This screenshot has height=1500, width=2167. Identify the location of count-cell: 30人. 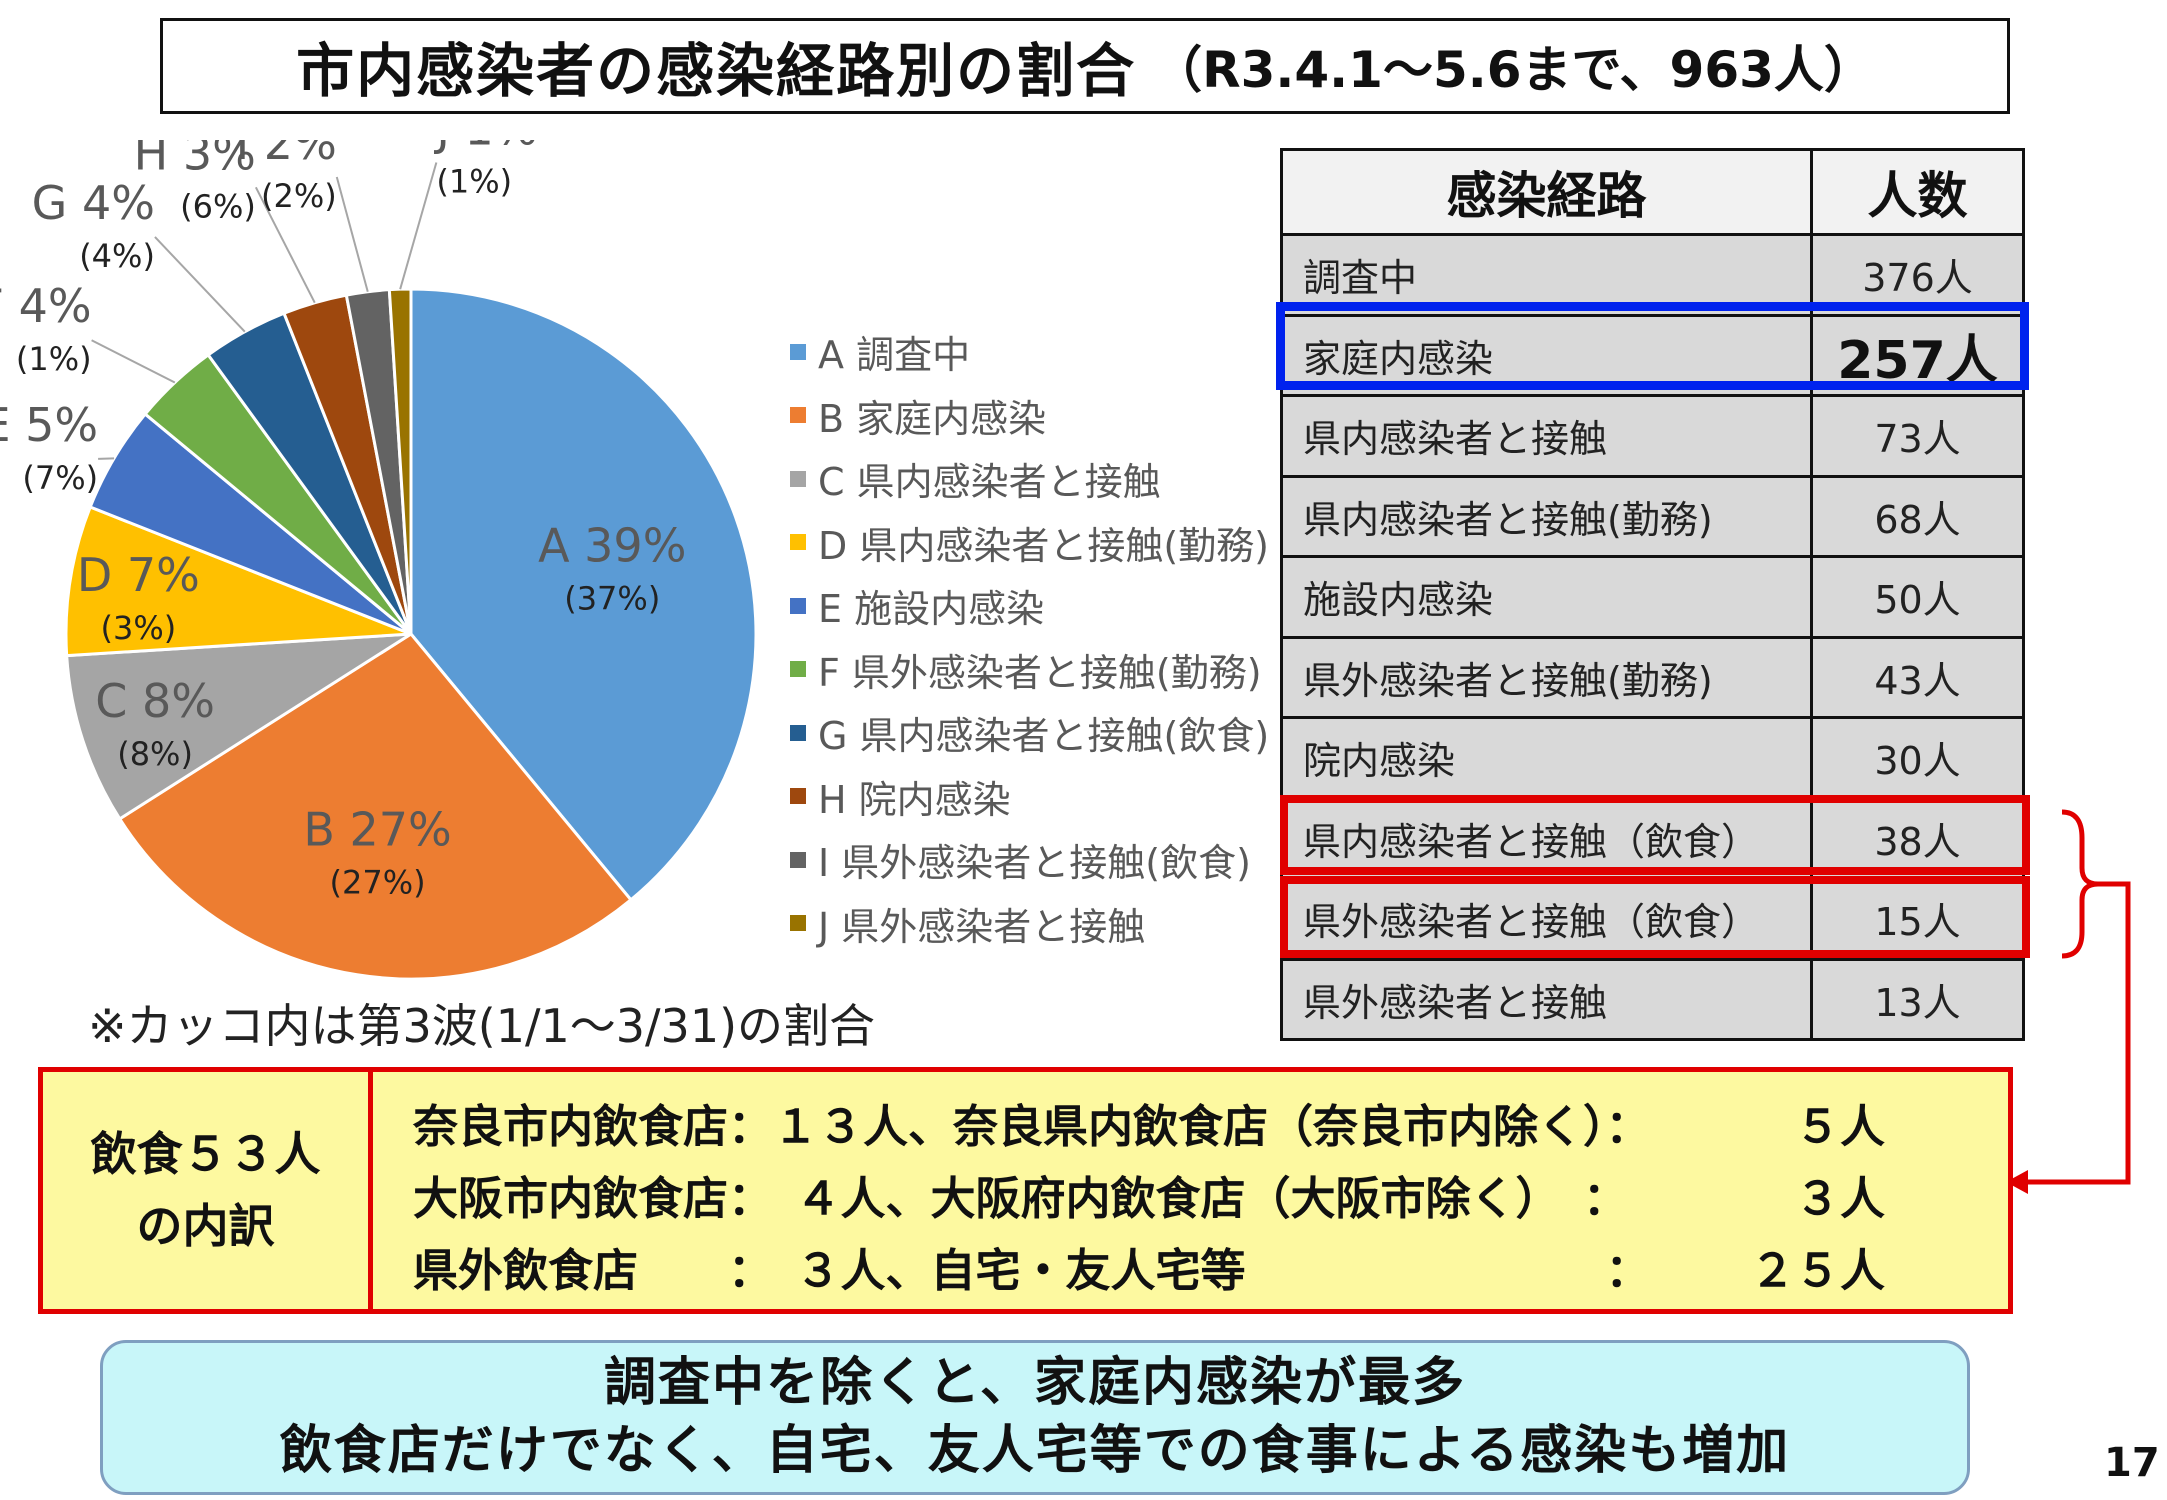
(1917, 758).